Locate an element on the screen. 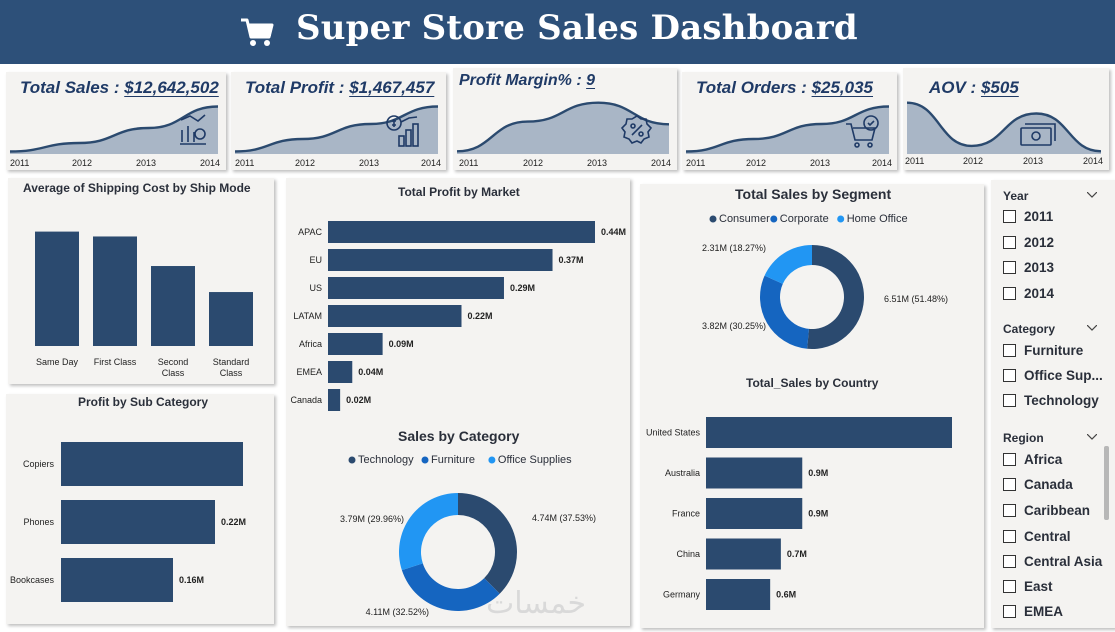 The image size is (1115, 632). region-option: Central is located at coordinates (1037, 536).